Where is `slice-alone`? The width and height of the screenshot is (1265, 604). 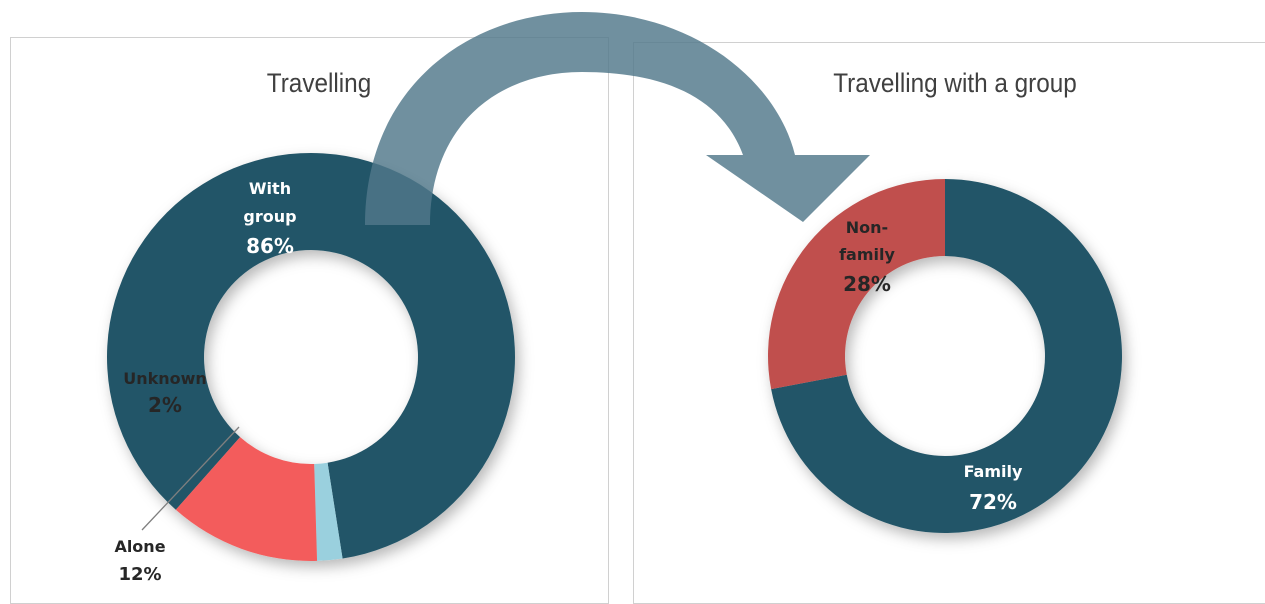
slice-alone is located at coordinates (246, 499).